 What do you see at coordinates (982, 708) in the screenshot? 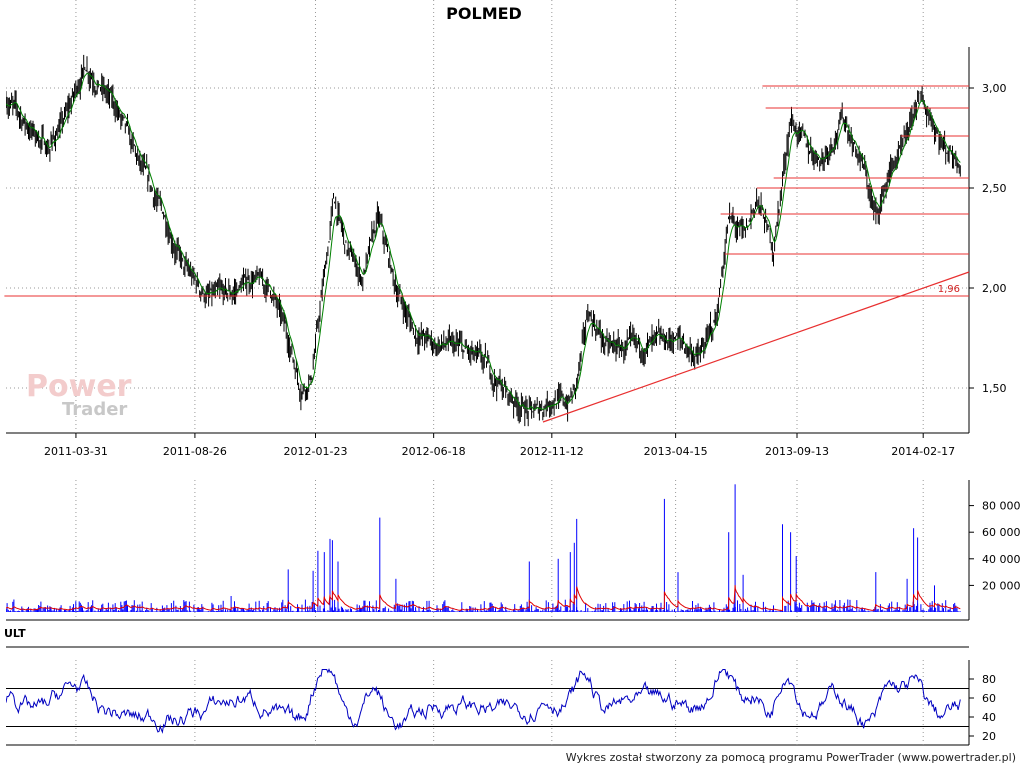
I see `oscillator-y-ticks: 20 40 60 80` at bounding box center [982, 708].